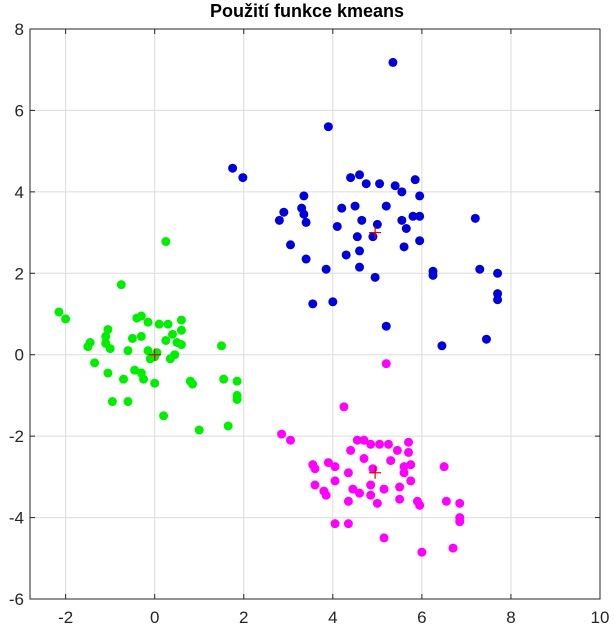 The image size is (614, 631). I want to click on x-tick-label: 8, so click(510, 617).